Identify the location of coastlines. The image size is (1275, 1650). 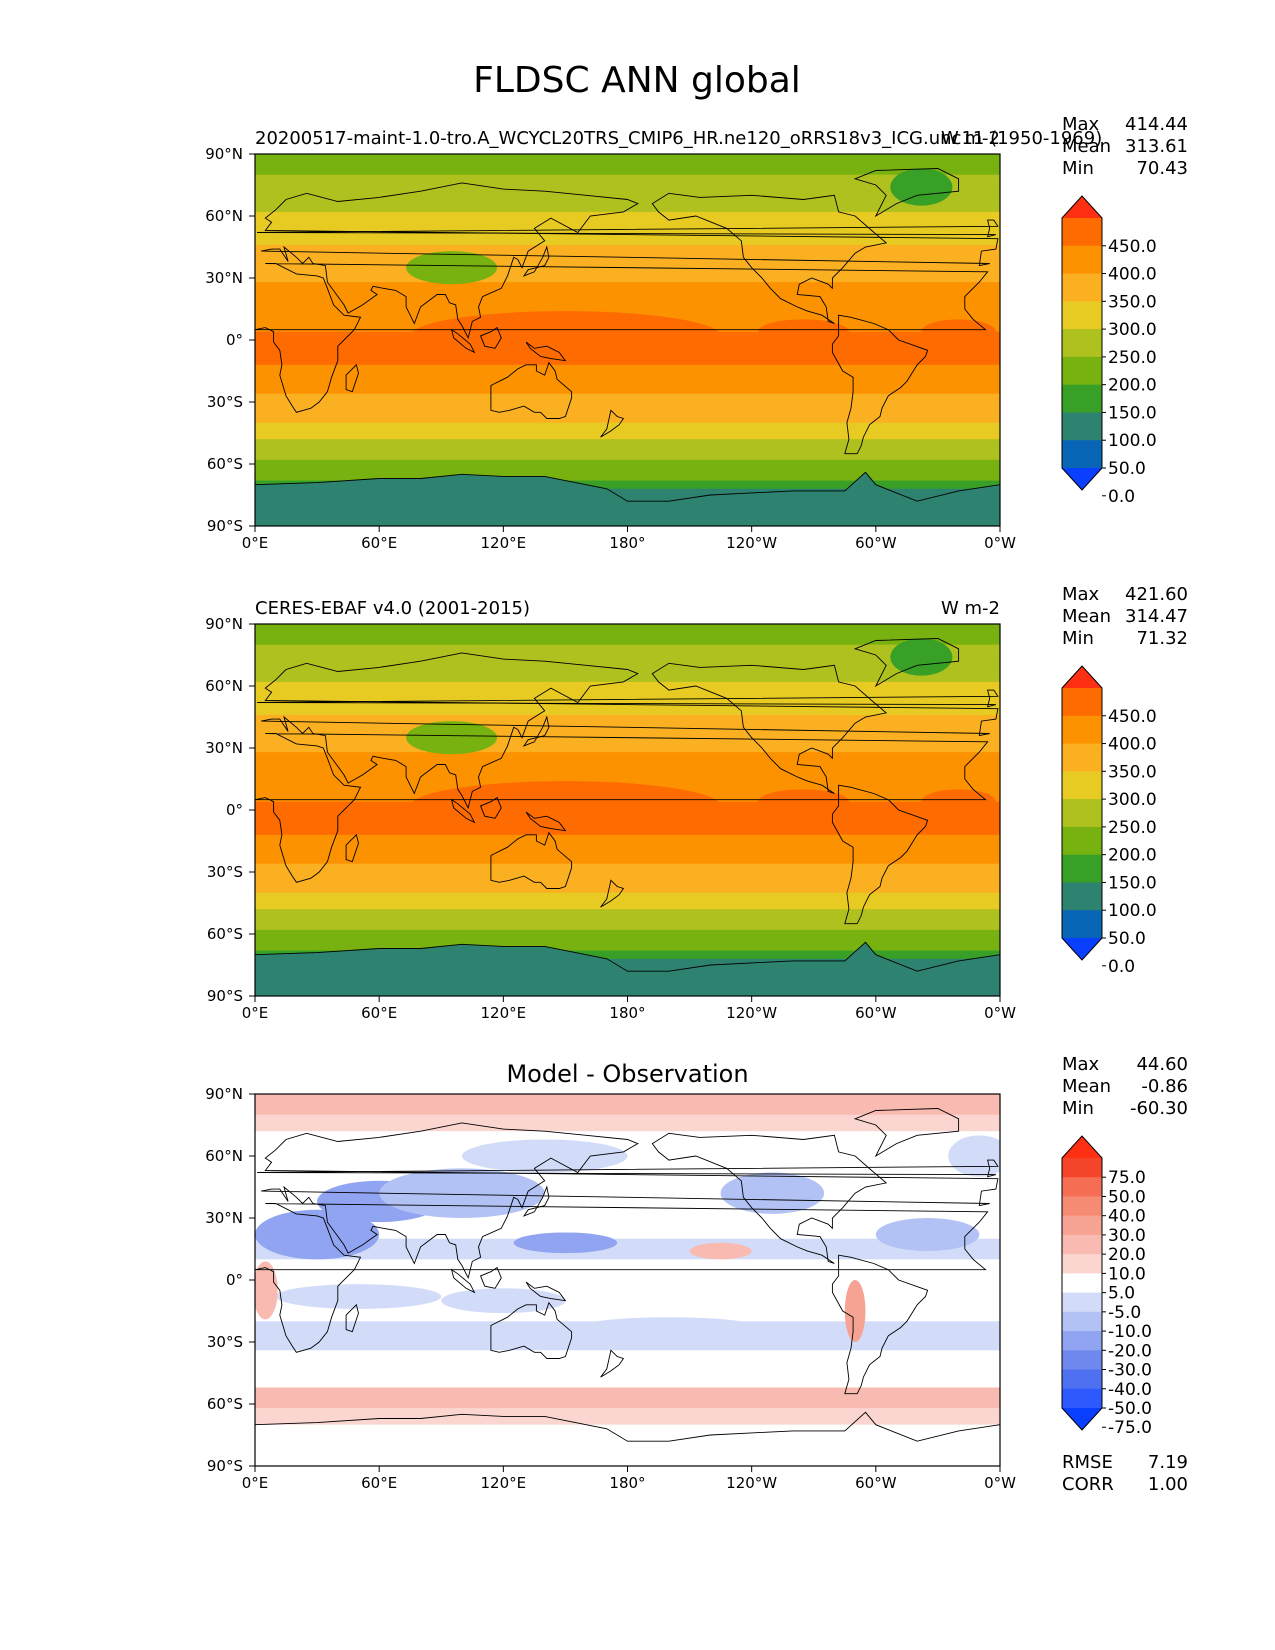
(627, 347).